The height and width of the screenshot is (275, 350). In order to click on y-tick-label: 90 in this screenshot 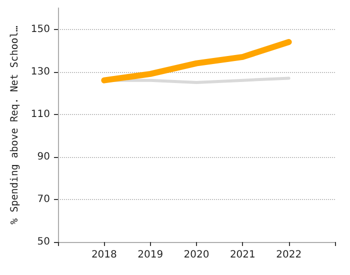, I will do `click(43, 156)`.